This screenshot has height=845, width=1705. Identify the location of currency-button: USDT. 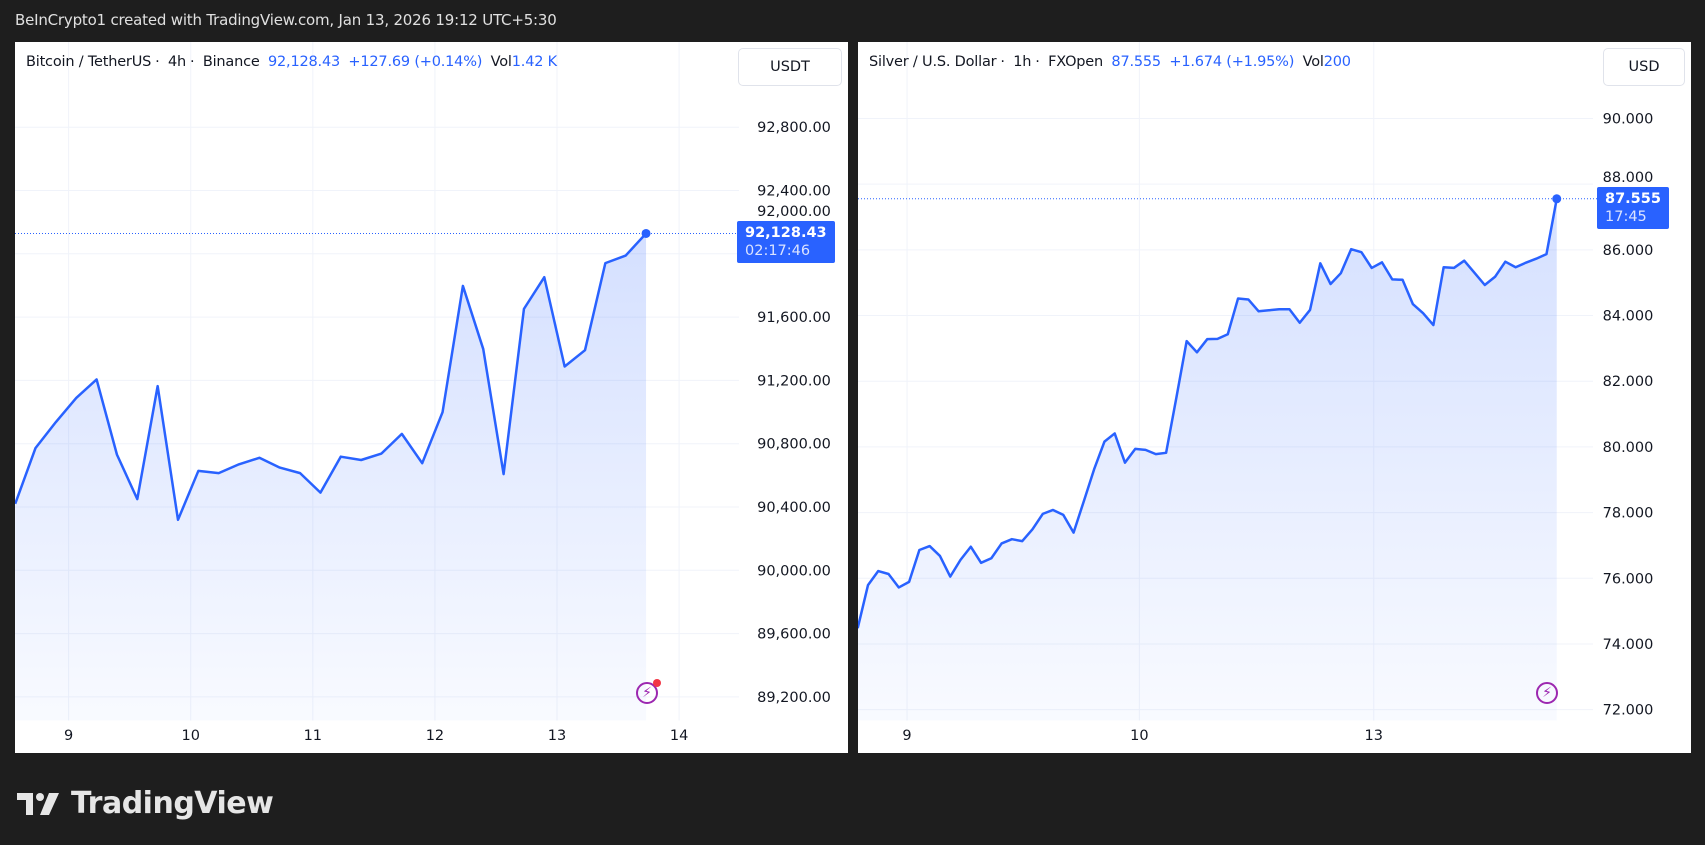
(790, 67).